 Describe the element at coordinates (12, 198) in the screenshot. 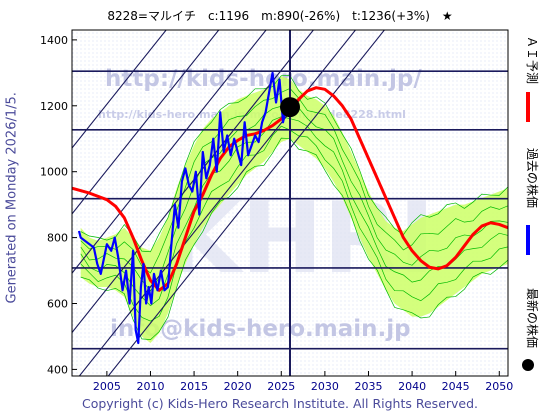

I see `generated-date-label: Generated on Monday 2026/1/5.` at that location.